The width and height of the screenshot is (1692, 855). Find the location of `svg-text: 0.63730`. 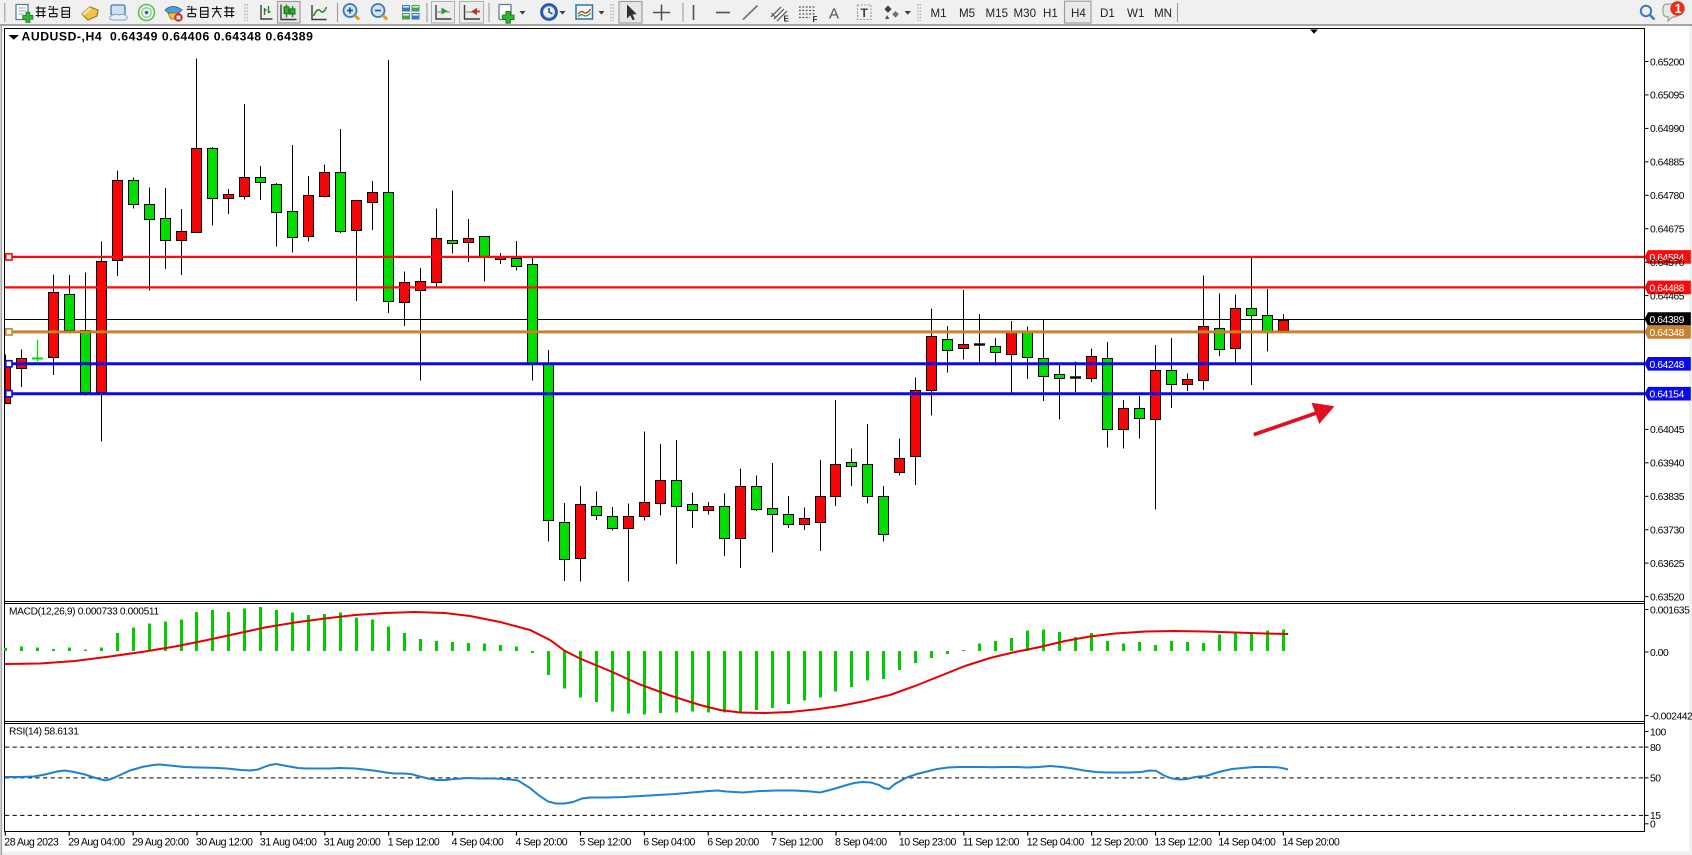

svg-text: 0.63730 is located at coordinates (1667, 531).